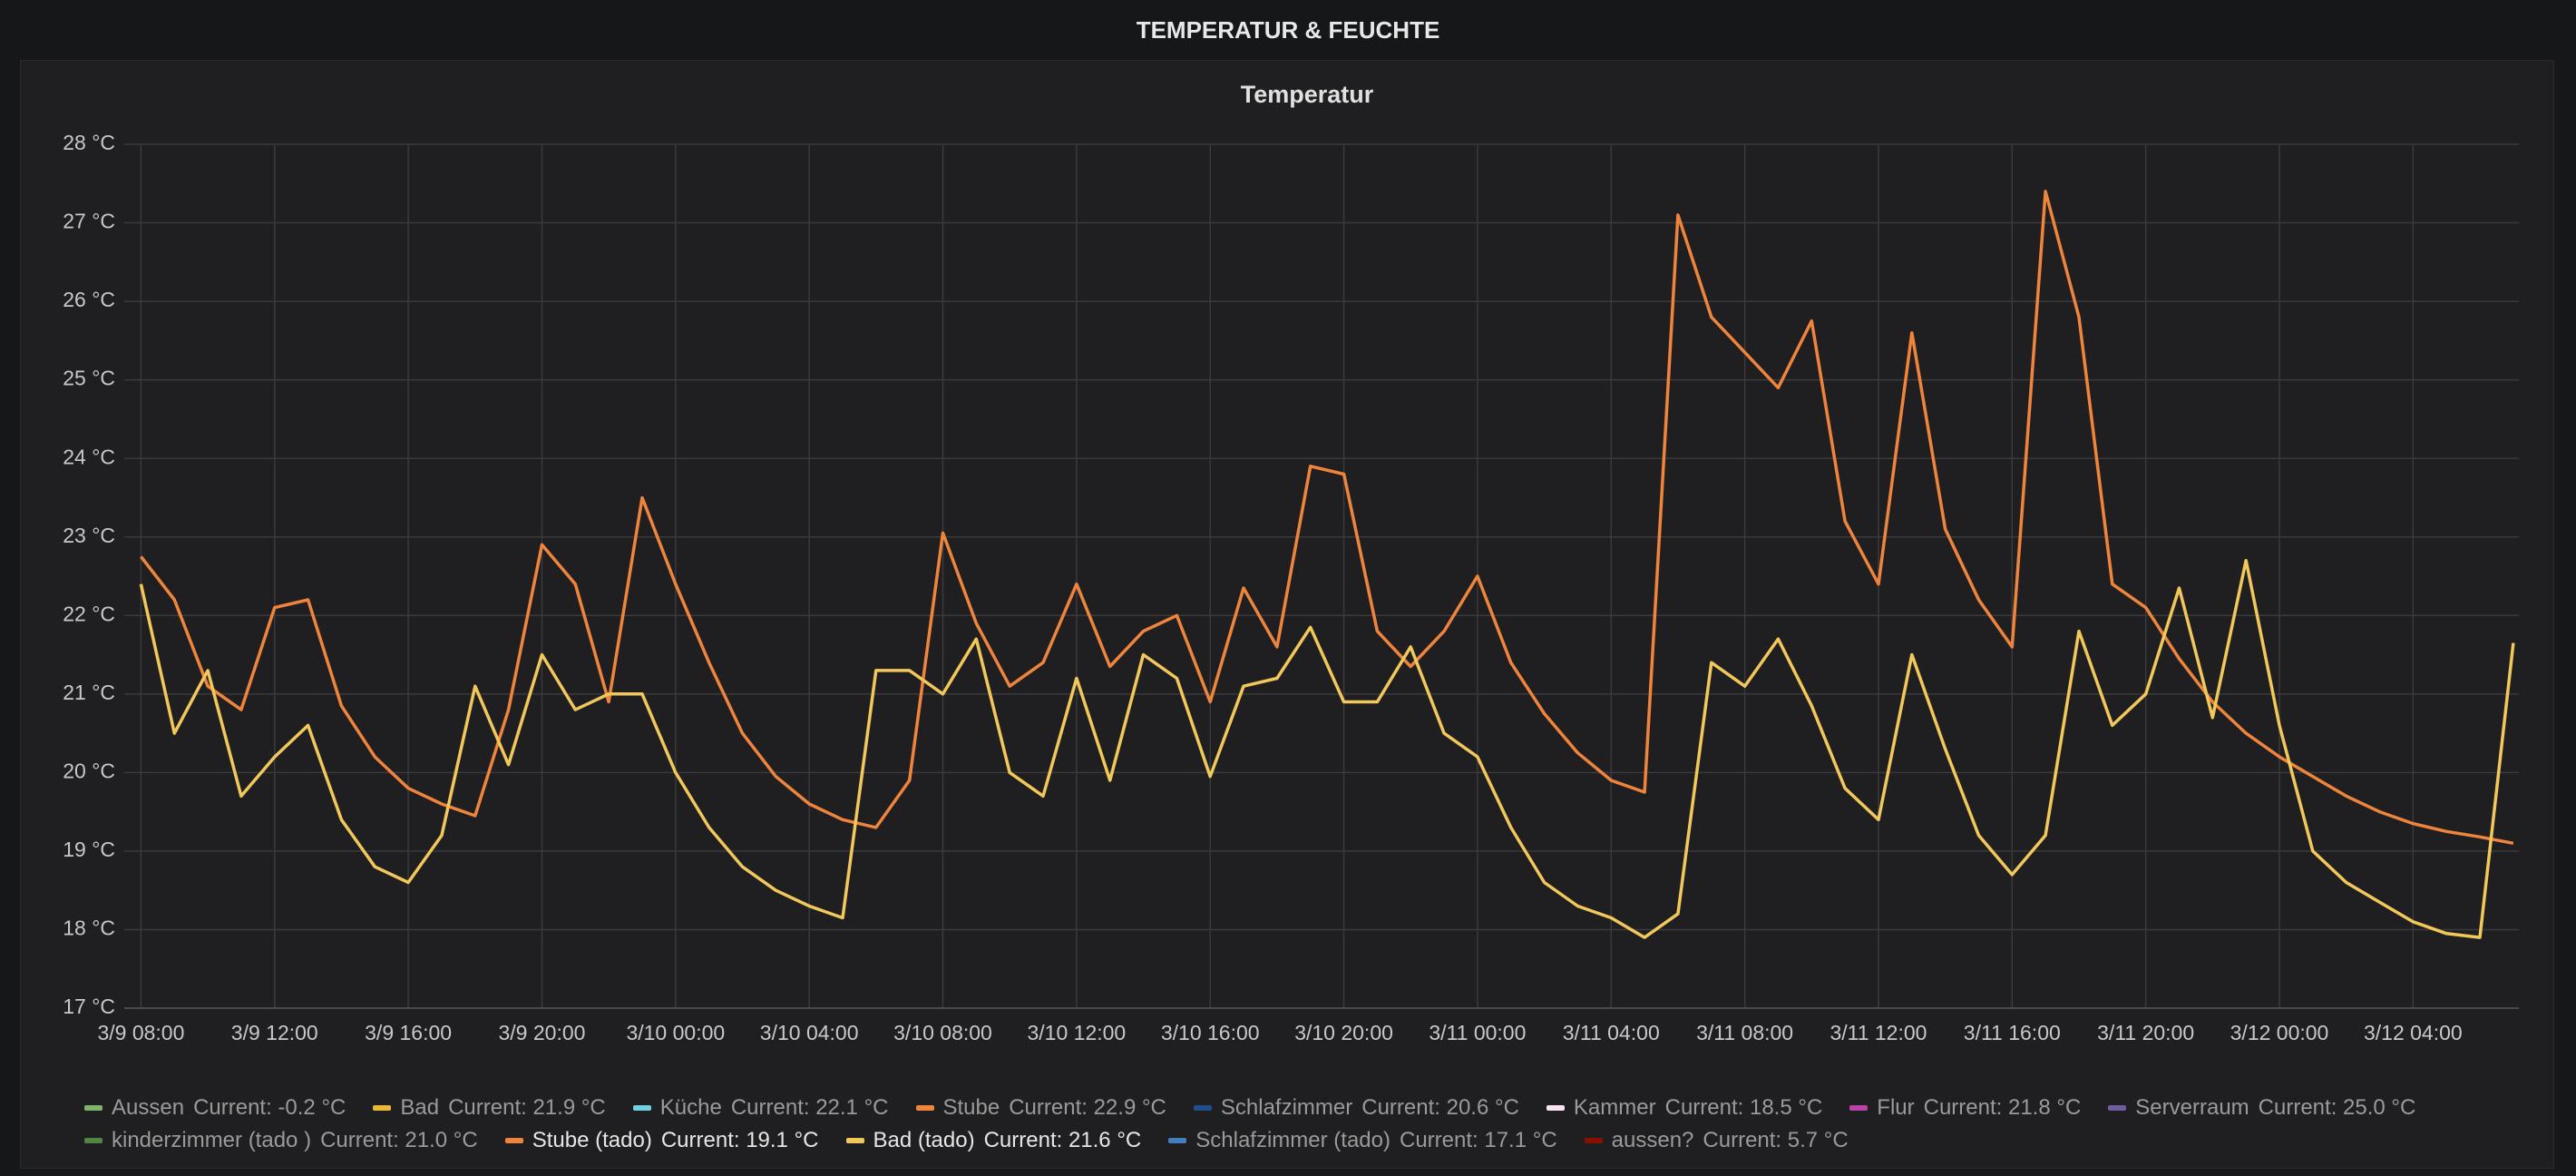 The width and height of the screenshot is (2576, 1176). I want to click on legend-current: Current: 20.6 °C, so click(1440, 1107).